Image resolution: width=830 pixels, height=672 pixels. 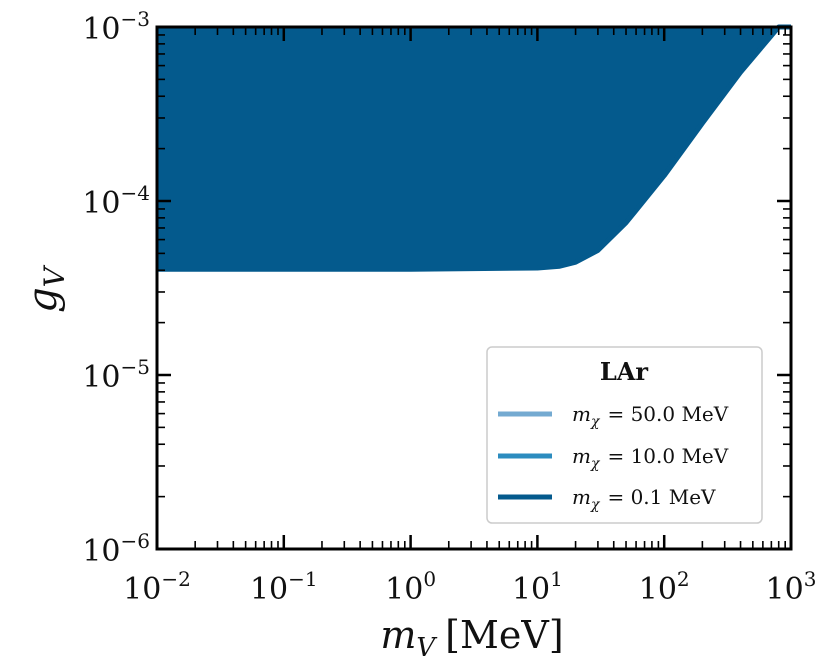 What do you see at coordinates (471, 638) in the screenshot?
I see `x-axis-label: mV [MeV]` at bounding box center [471, 638].